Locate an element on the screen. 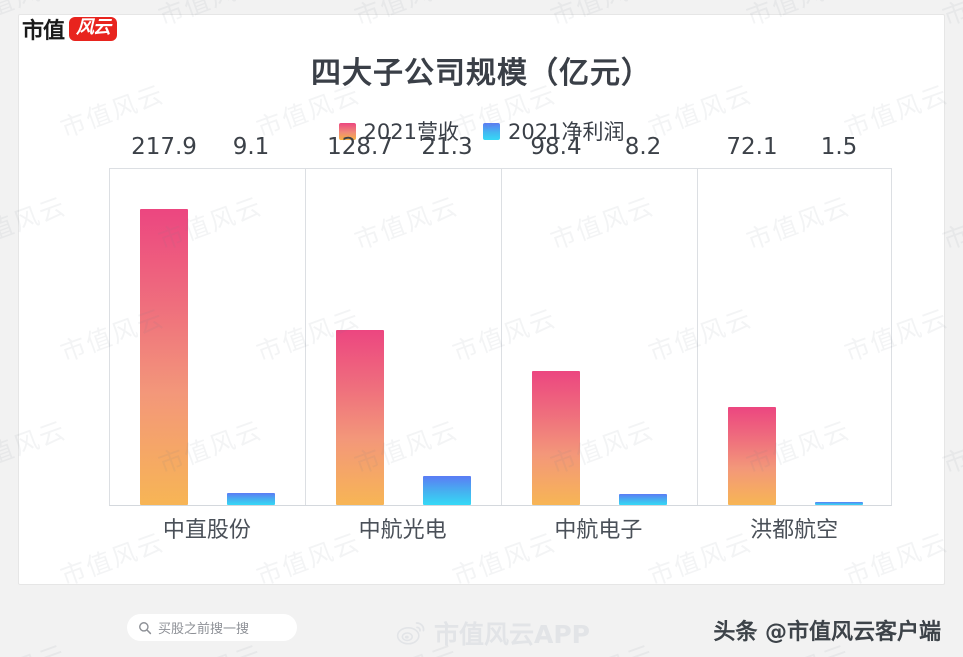 This screenshot has height=657, width=963. x-label-1: 中航光电 is located at coordinates (402, 530).